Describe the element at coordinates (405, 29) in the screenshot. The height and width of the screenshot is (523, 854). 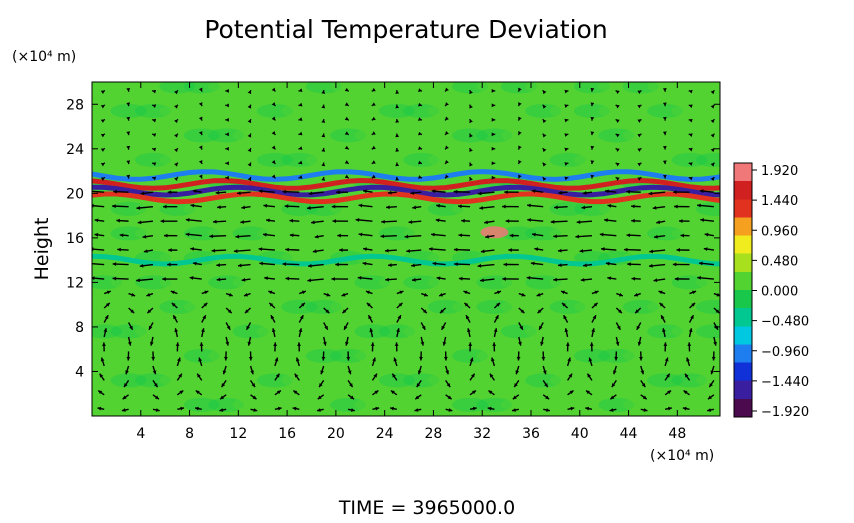
I see `chart-title: Potential Temperature Deviation` at that location.